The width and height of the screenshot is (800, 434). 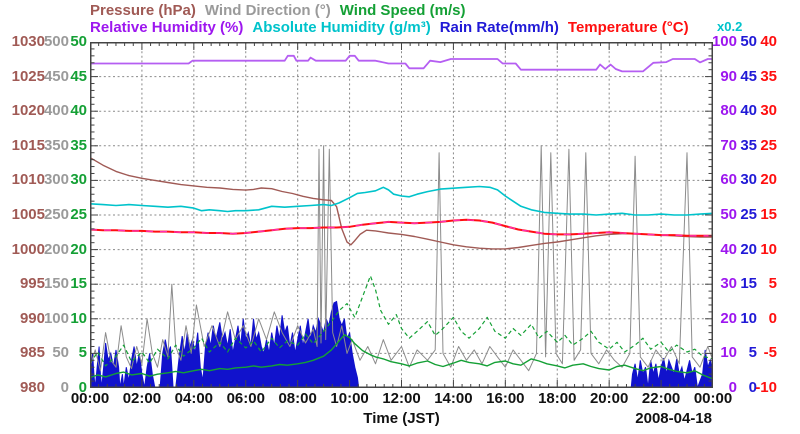 What do you see at coordinates (715, 217) in the screenshot?
I see `right-axis-relative-humidity: 100 90 80 70 60 50 40 30 20 10 0` at bounding box center [715, 217].